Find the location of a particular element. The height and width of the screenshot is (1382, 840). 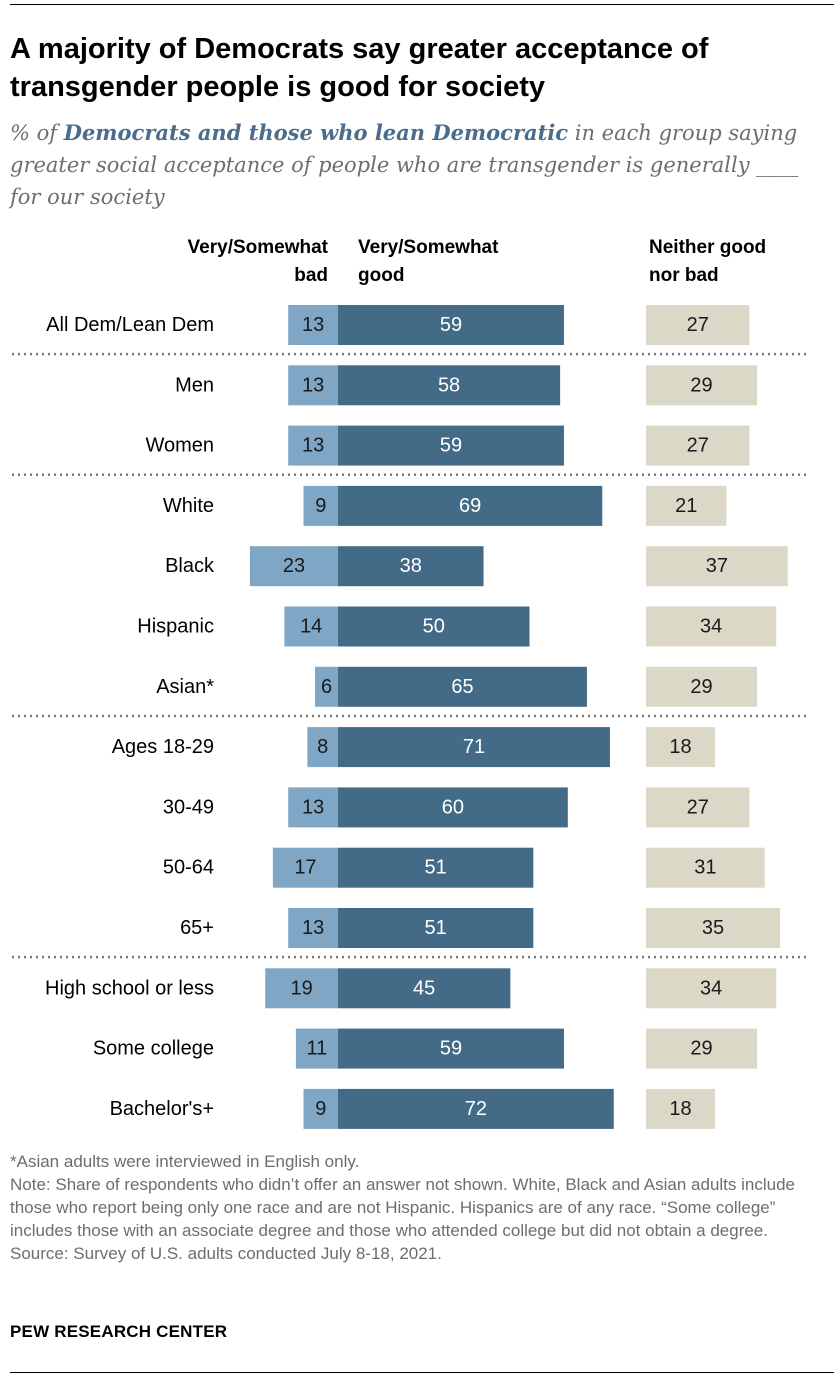

data-label-bad: 17 is located at coordinates (305, 868).